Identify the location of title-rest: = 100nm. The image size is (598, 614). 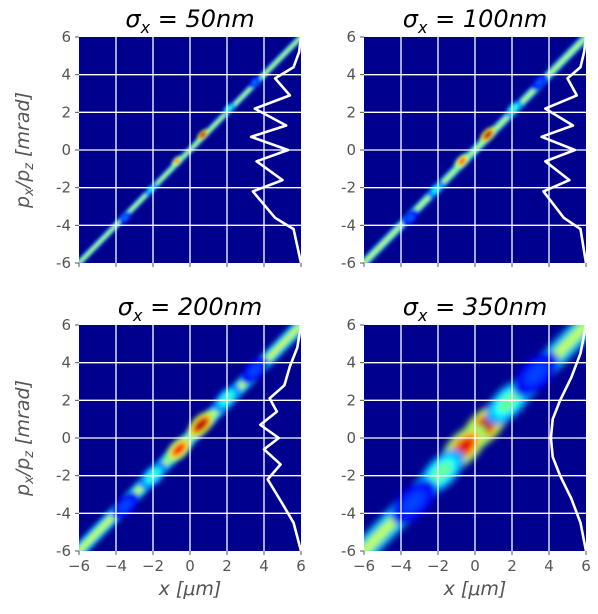
(487, 19).